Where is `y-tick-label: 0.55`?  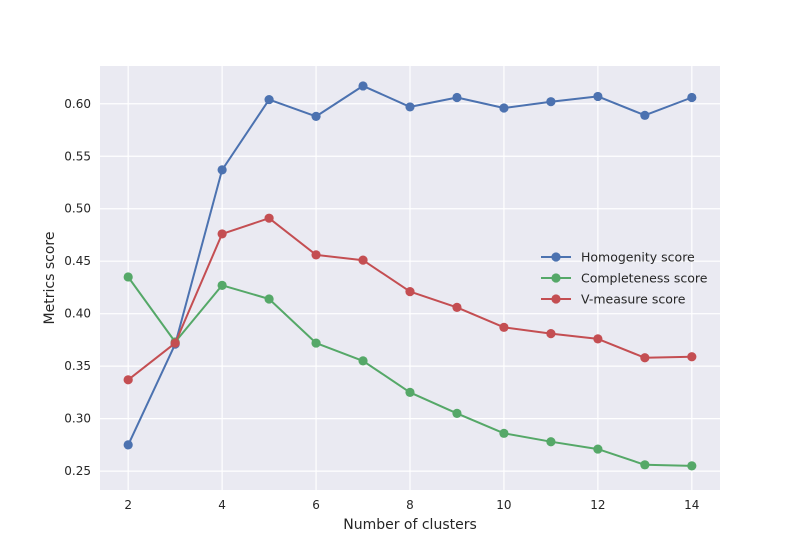
y-tick-label: 0.55 is located at coordinates (77, 156).